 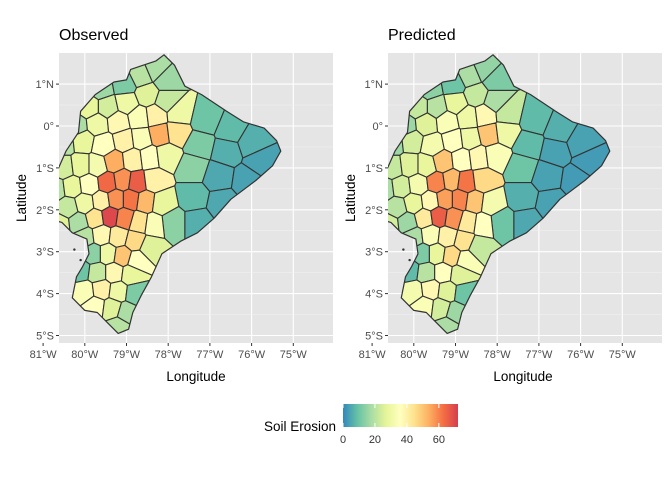 I want to click on legend-ticks: 0 20 40 60, so click(x=392, y=425).